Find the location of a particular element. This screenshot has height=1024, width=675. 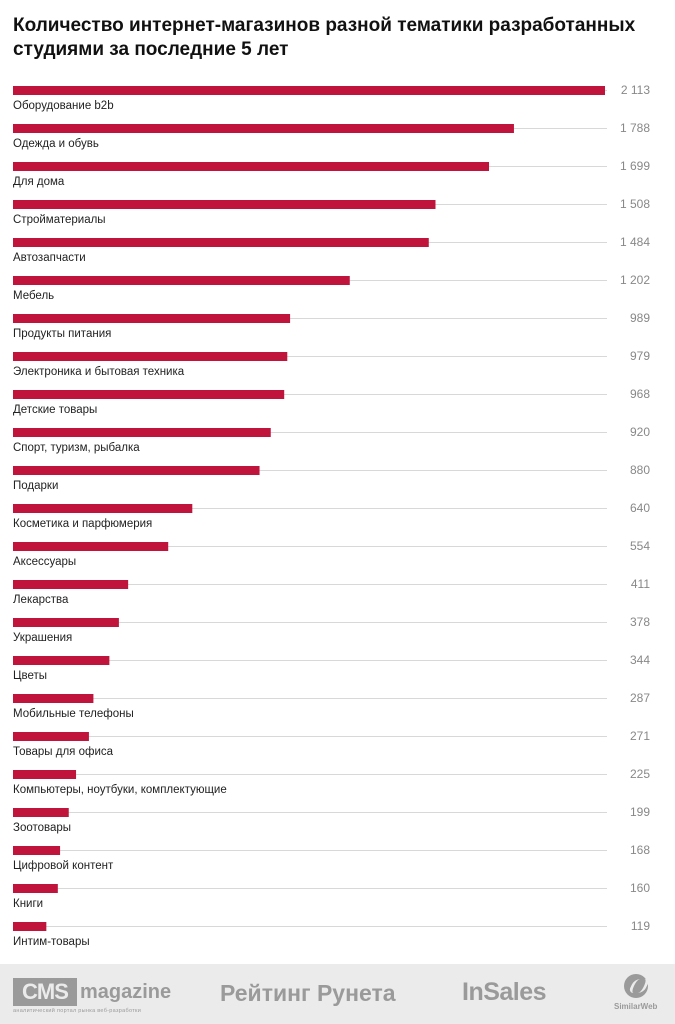

value-label: 880 is located at coordinates (640, 470).